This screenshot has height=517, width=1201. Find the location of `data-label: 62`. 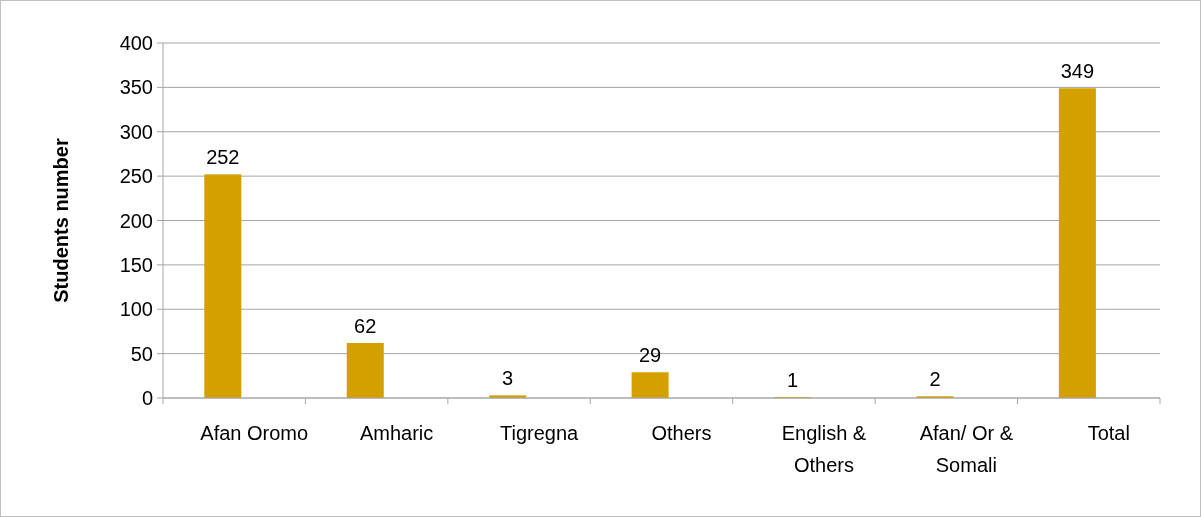

data-label: 62 is located at coordinates (365, 325).